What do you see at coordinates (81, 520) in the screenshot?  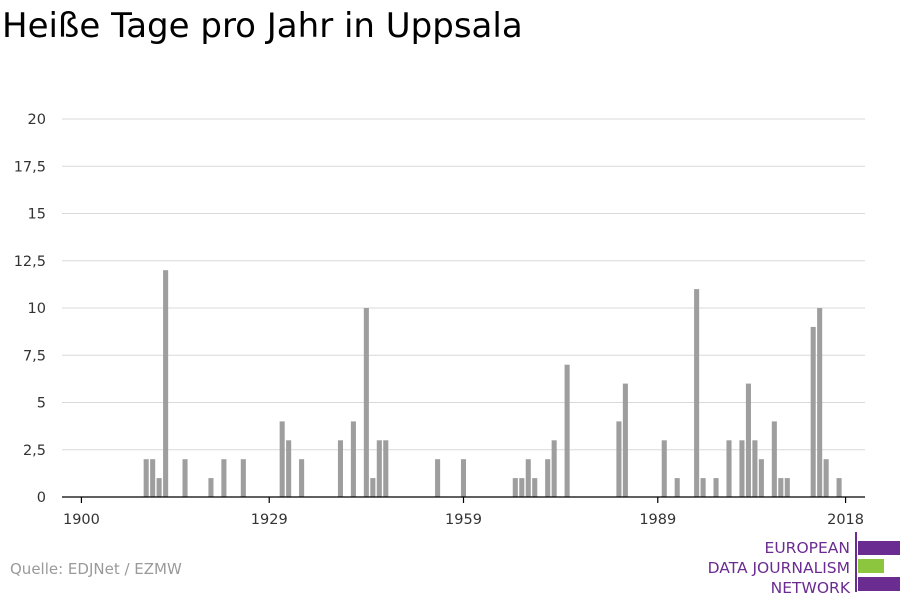 I see `x-tick-label: 1900` at bounding box center [81, 520].